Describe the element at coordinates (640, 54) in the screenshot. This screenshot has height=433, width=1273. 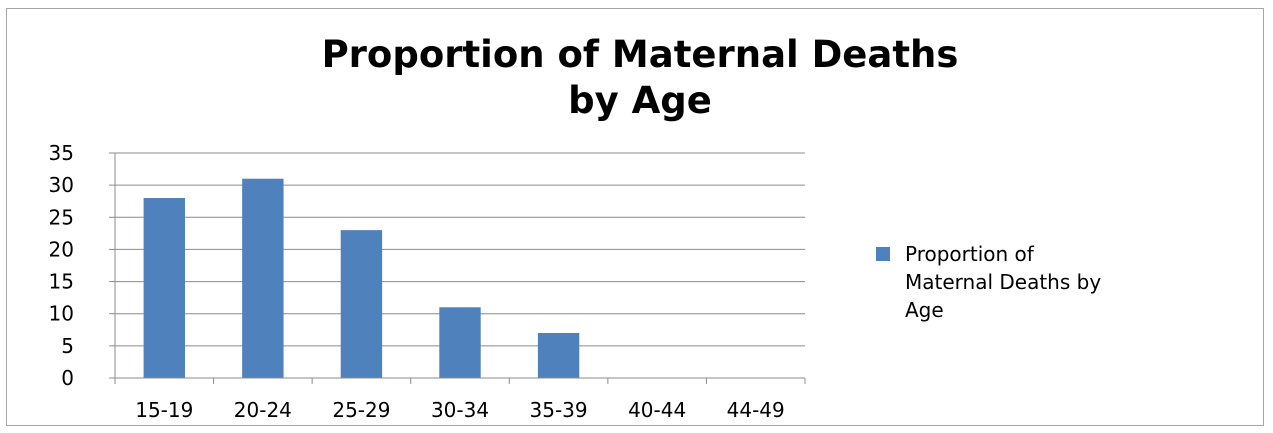
I see `chart-title-line-1: Proportion of Maternal Deaths` at that location.